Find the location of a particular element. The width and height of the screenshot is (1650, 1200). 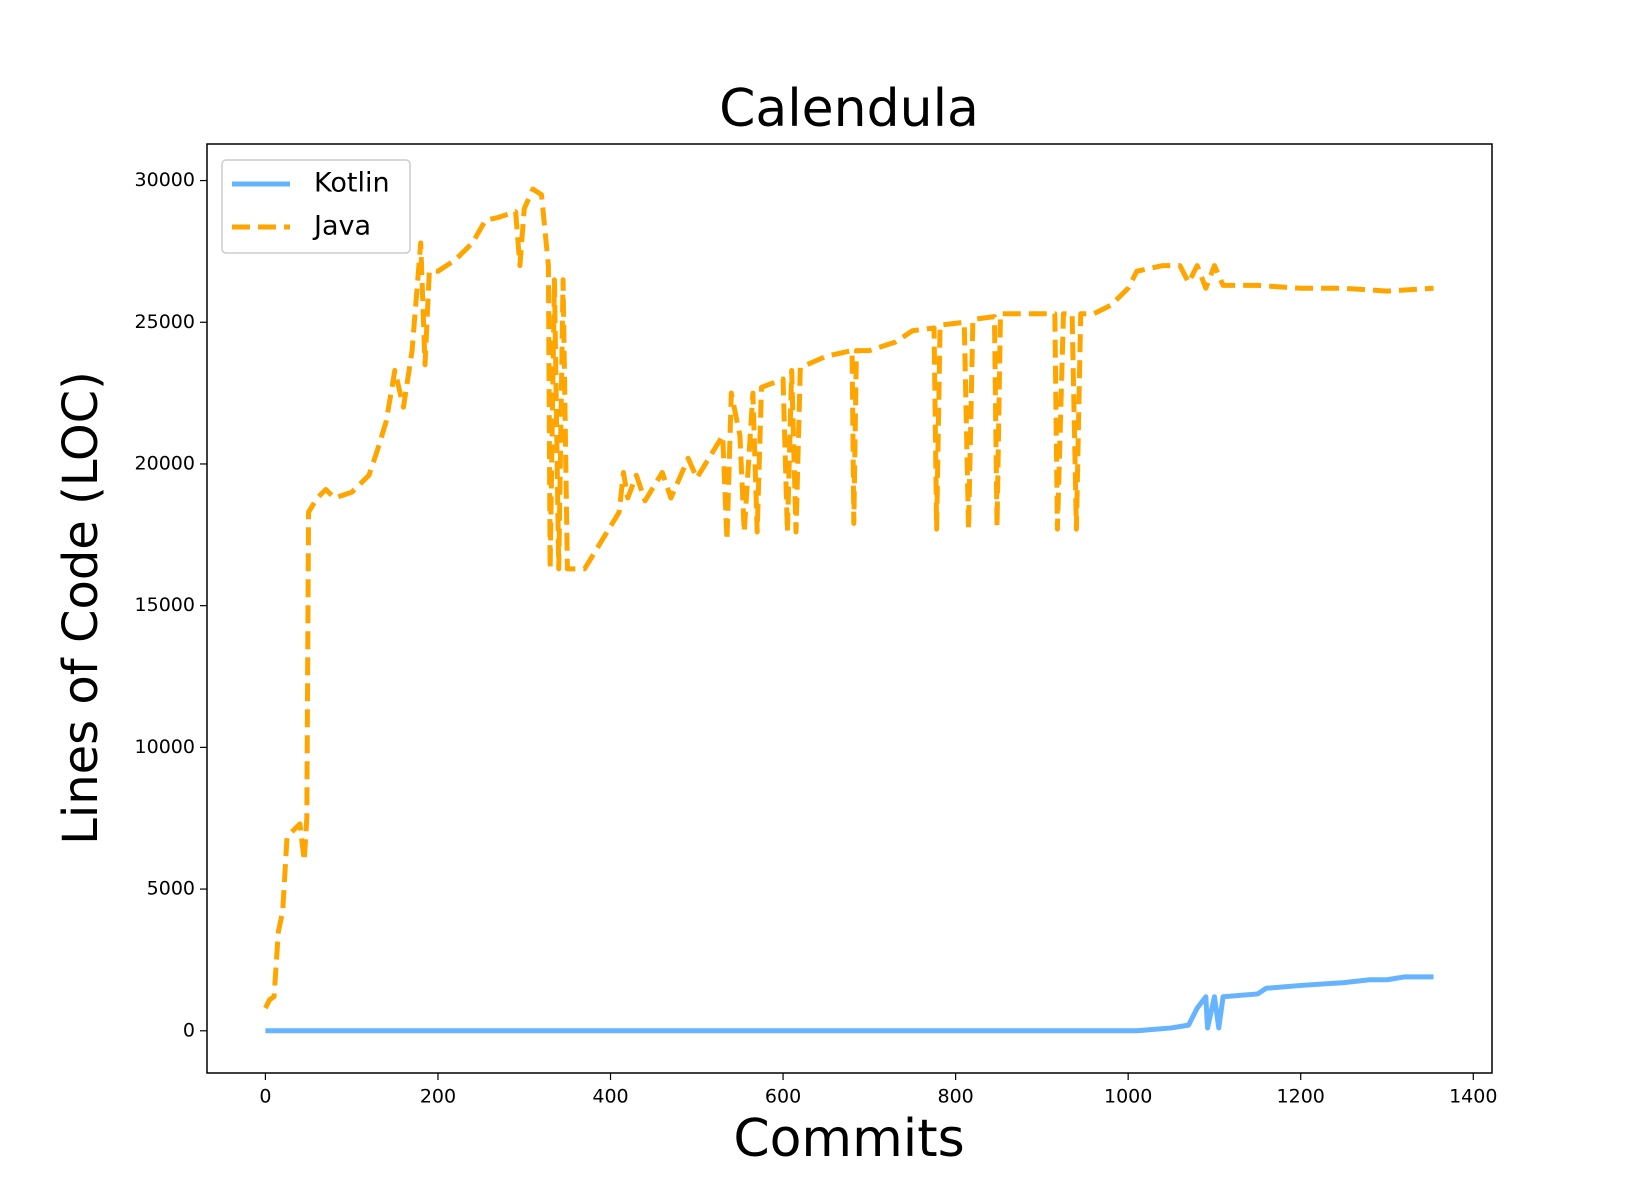

y-tick-label: 10000 is located at coordinates (165, 747).